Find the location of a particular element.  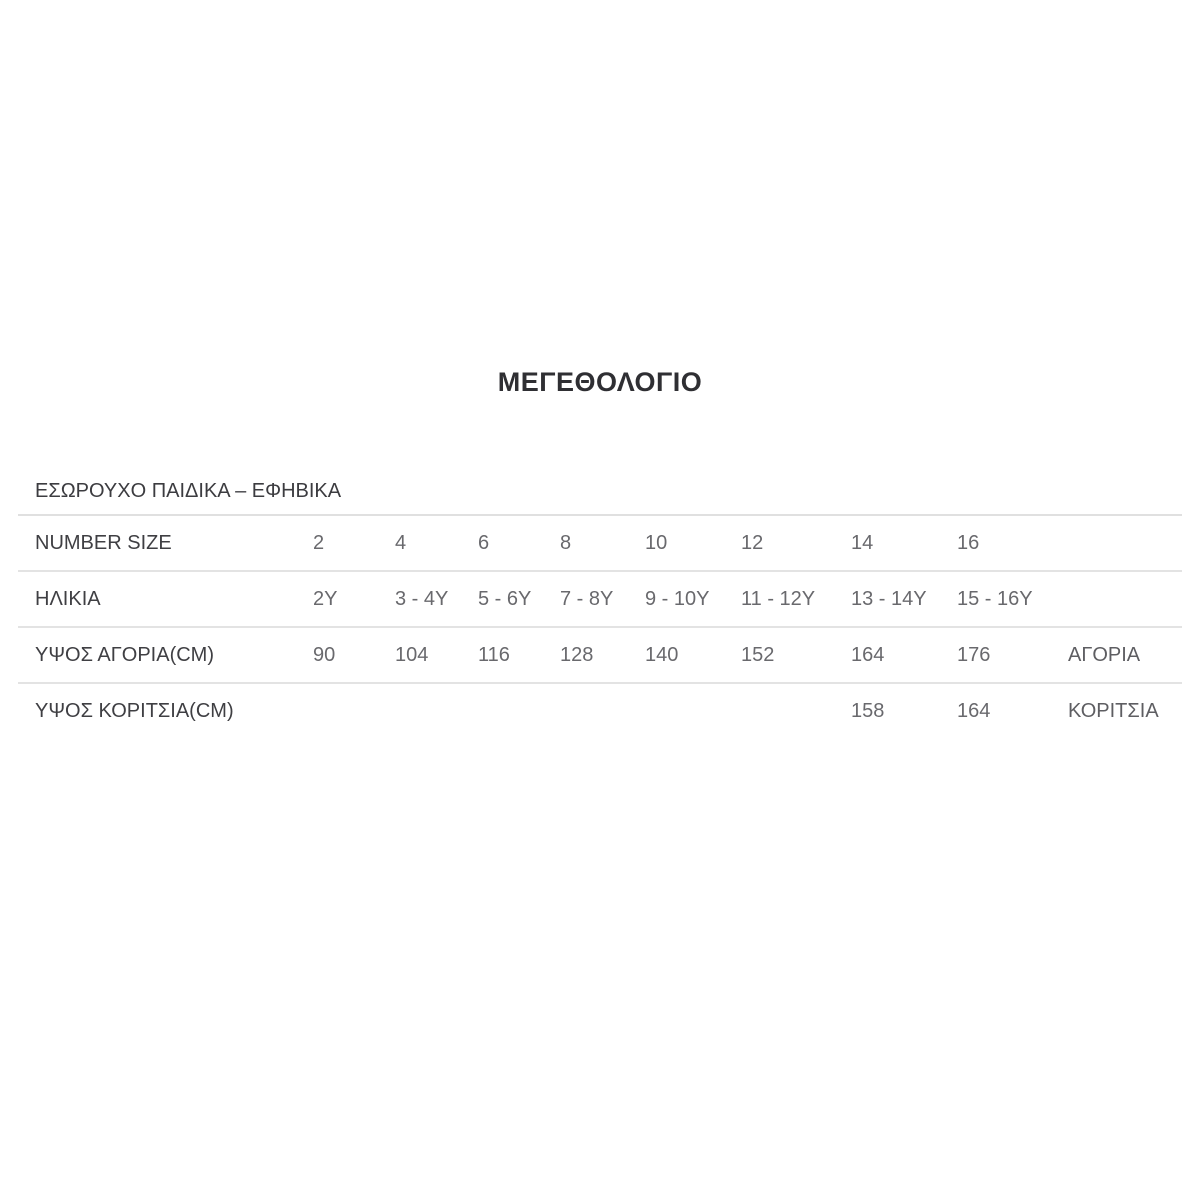

table-cell: 90 is located at coordinates (324, 654).